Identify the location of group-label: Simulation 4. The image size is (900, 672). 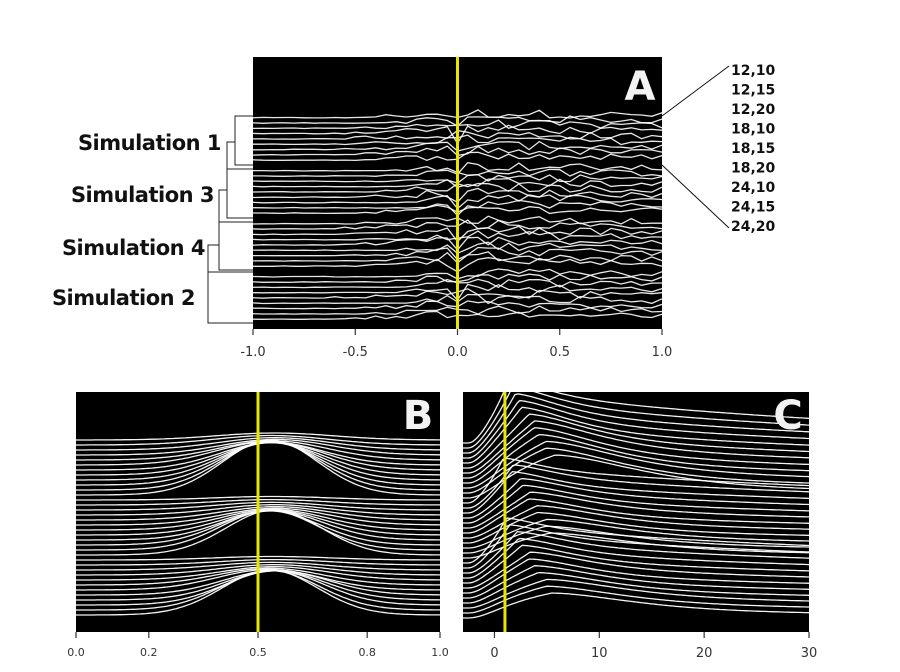
(133, 248).